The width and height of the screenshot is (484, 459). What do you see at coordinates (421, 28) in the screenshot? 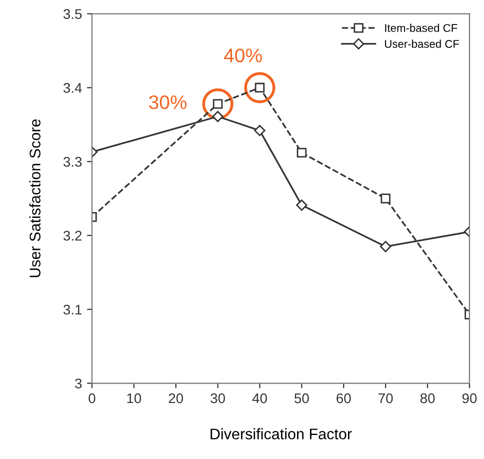
I see `legend-label: Item-based CF` at bounding box center [421, 28].